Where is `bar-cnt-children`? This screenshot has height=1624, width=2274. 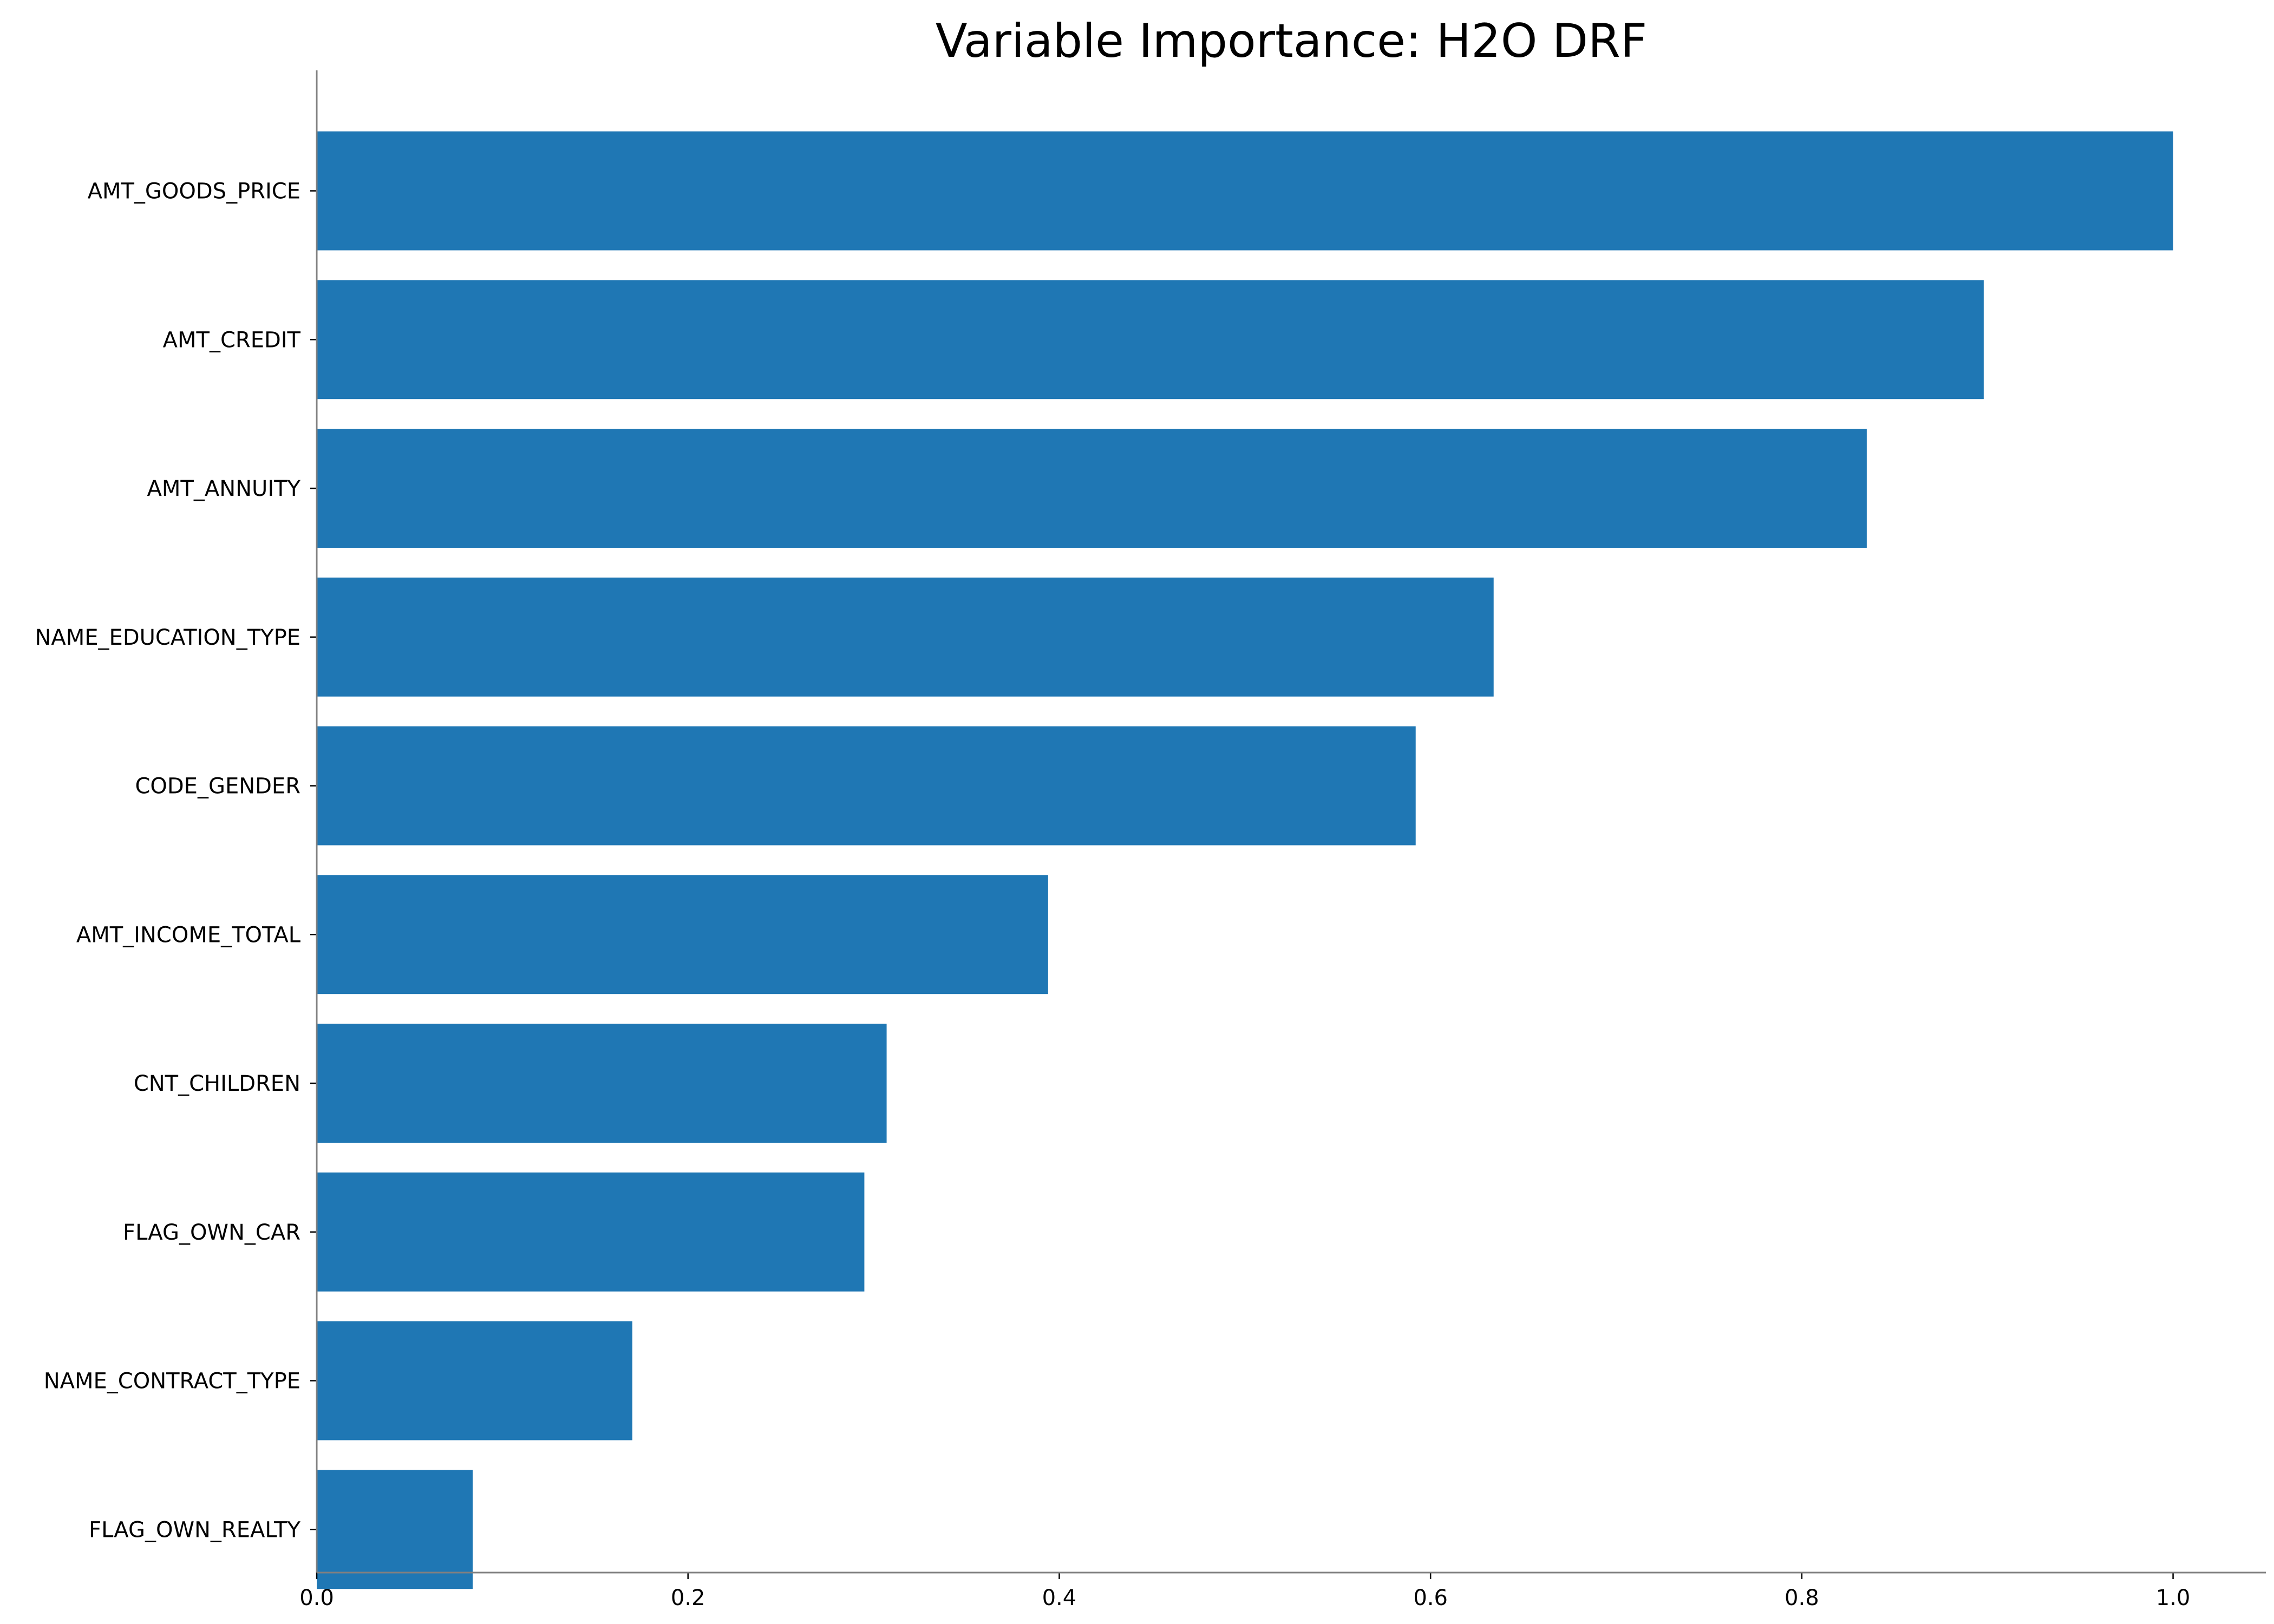 bar-cnt-children is located at coordinates (602, 1083).